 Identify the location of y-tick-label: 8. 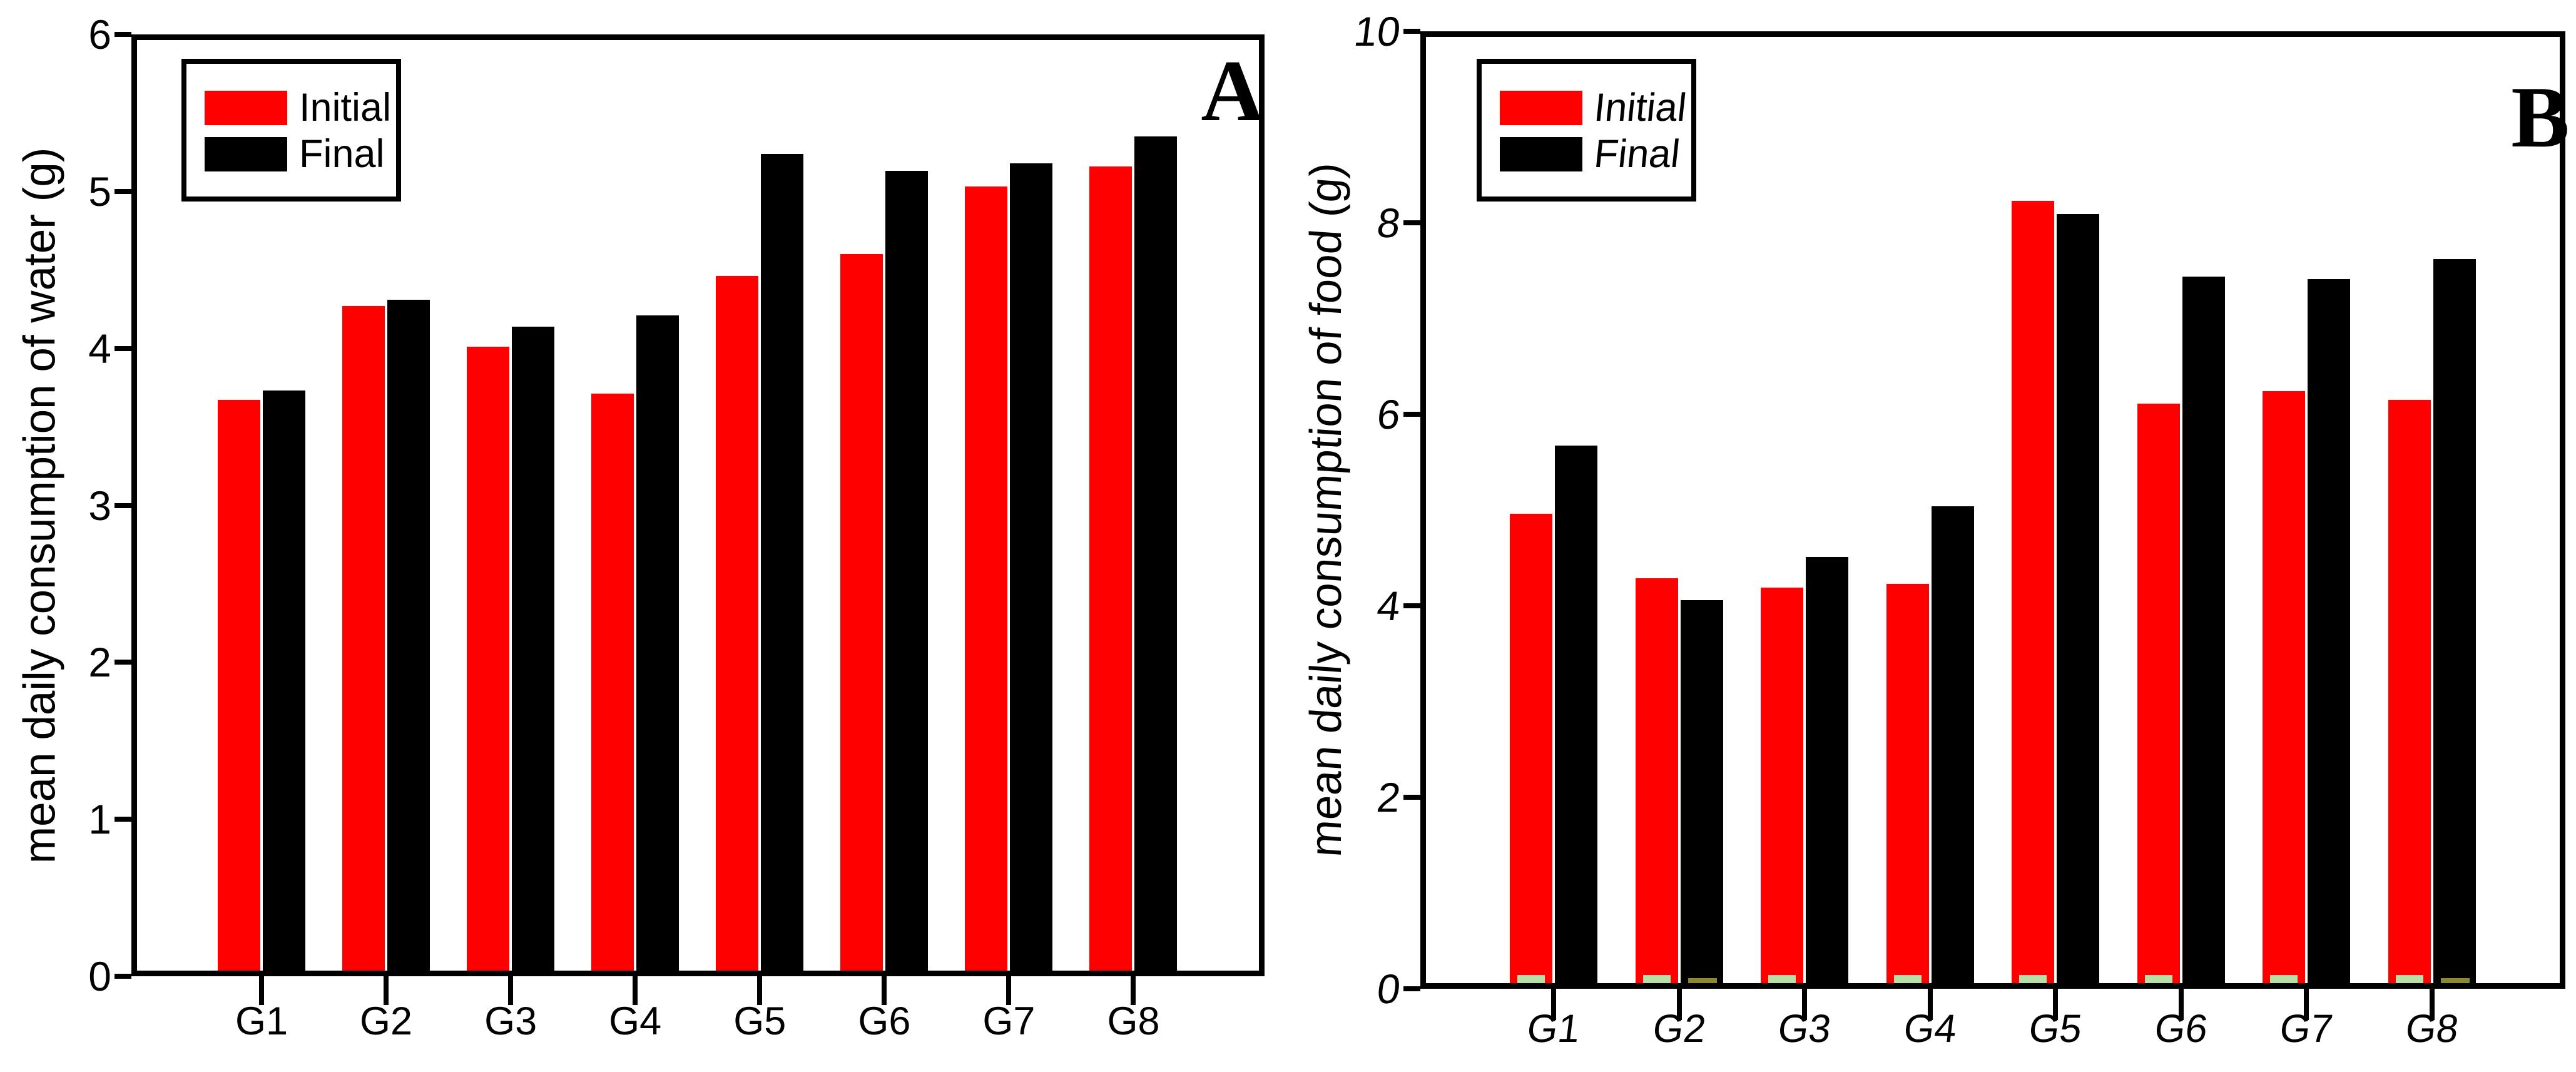
(1388, 223).